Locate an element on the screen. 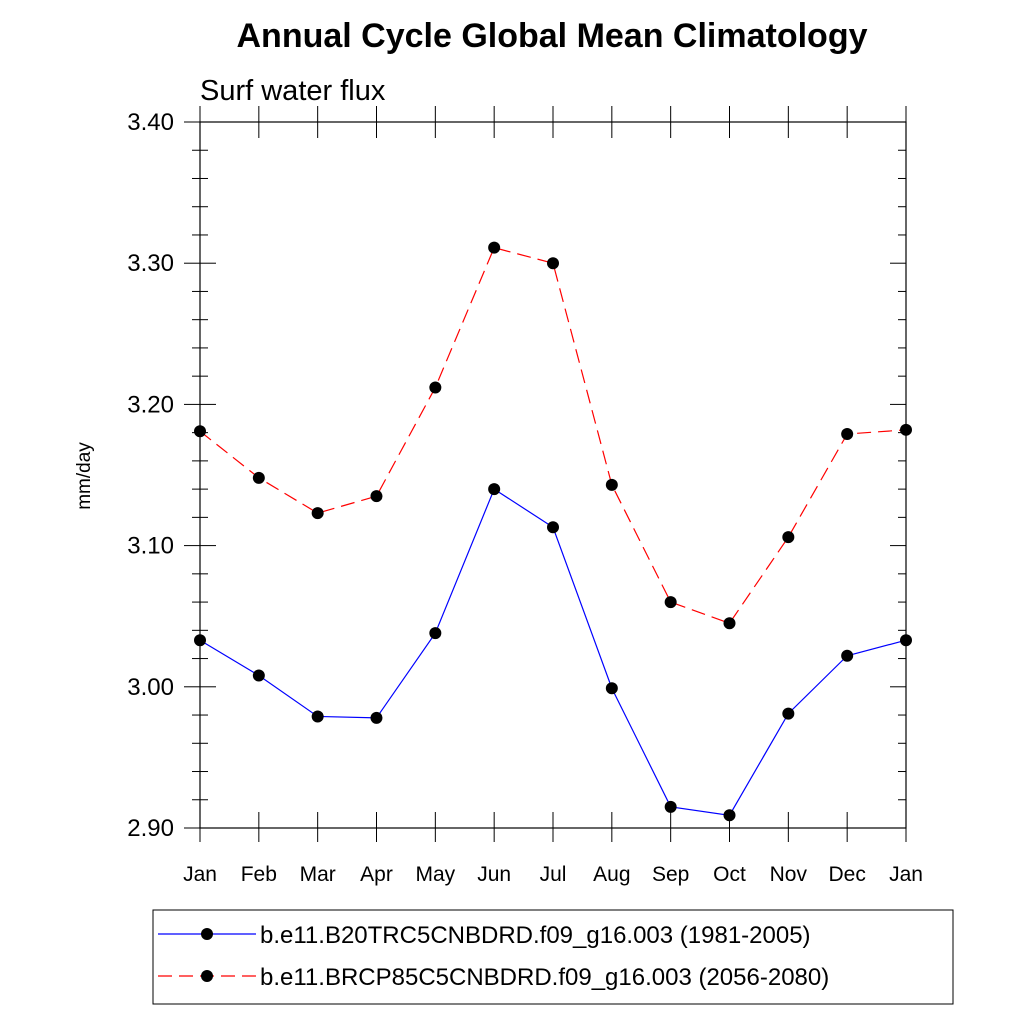 Image resolution: width=1024 pixels, height=1024 pixels. chart-subtitle: Surf water flux is located at coordinates (293, 91).